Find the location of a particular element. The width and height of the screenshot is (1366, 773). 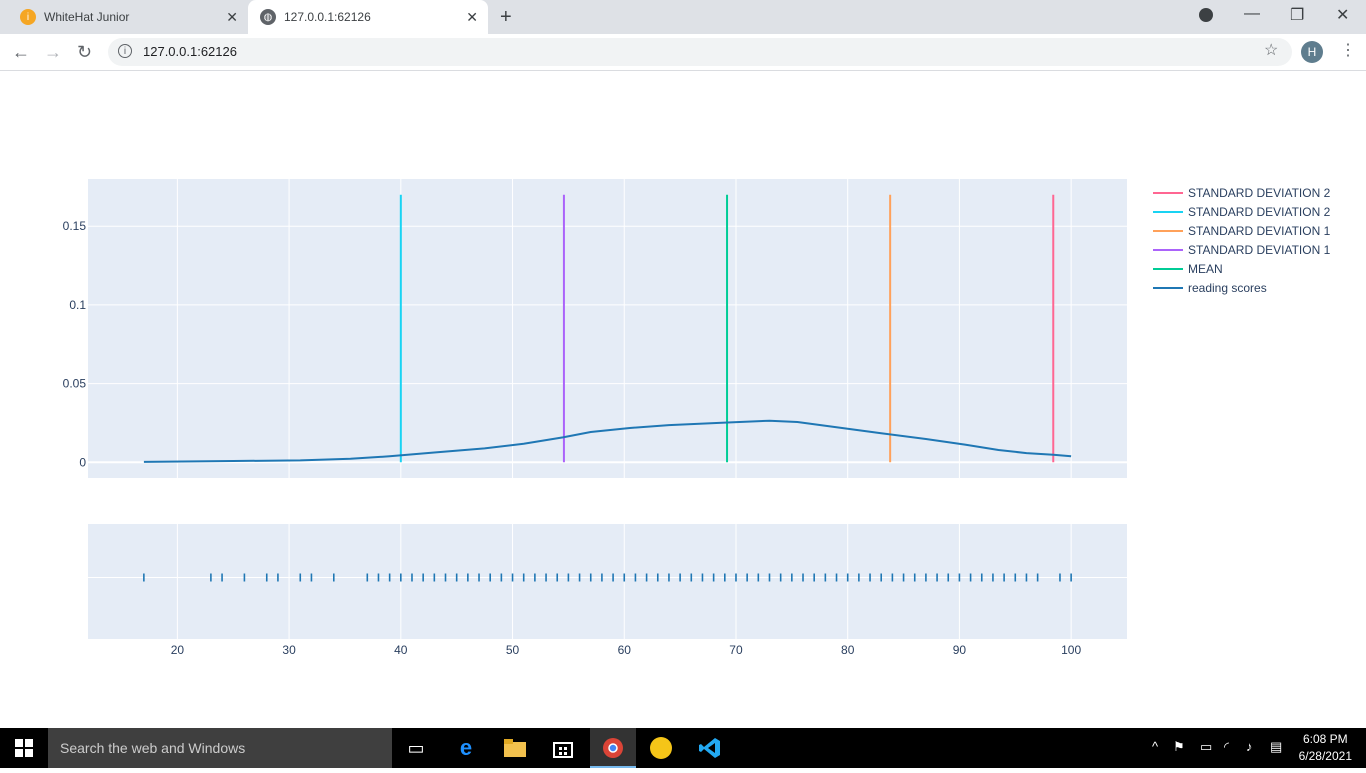

x-tick-label: 100 is located at coordinates (1071, 650).